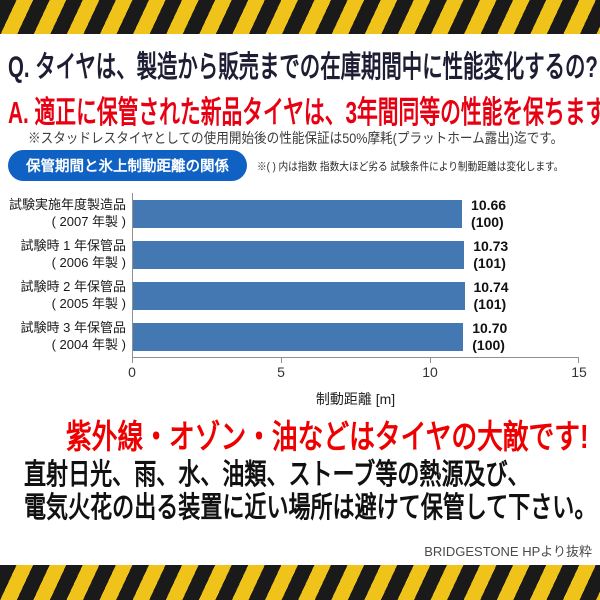  What do you see at coordinates (410, 166) in the screenshot?
I see `chart-condition-note: ※( ) 内は指数 指数大ほど劣る 試験条件により制動距離は変化します。` at bounding box center [410, 166].